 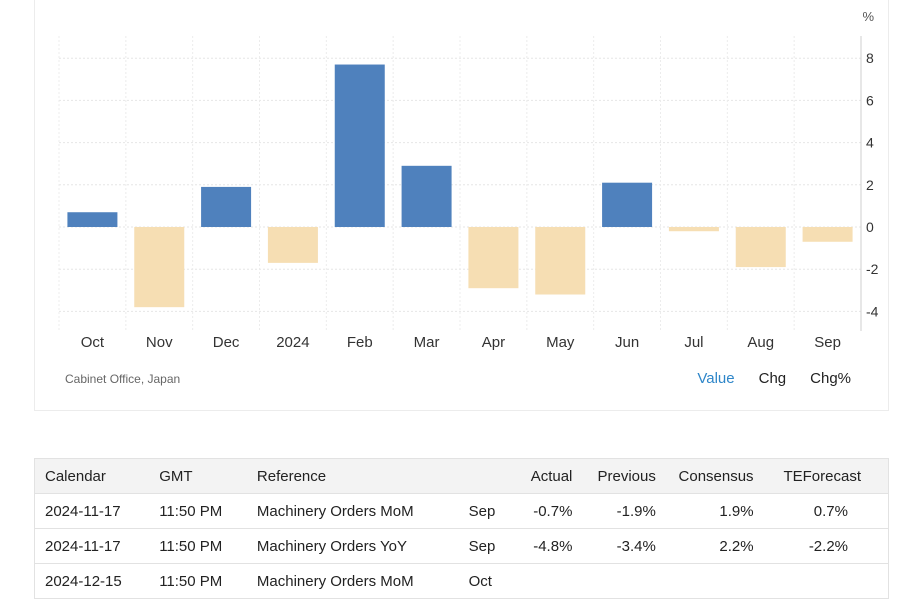 What do you see at coordinates (821, 581) in the screenshot?
I see `cell-teforecast` at bounding box center [821, 581].